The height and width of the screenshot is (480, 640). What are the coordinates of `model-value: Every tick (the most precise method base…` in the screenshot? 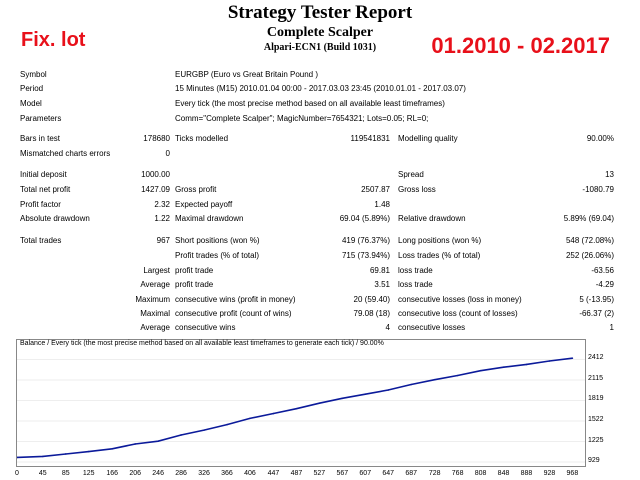 It's located at (310, 103).